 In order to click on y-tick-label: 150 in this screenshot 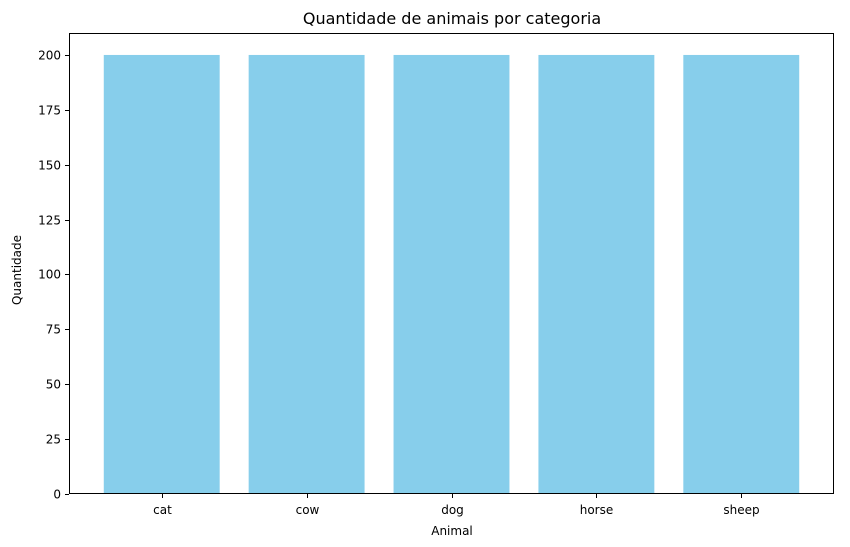, I will do `click(49, 166)`.